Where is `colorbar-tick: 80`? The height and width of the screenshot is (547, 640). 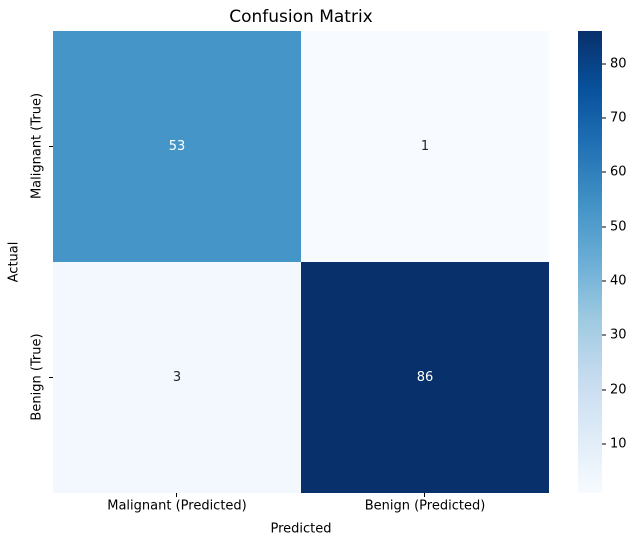
colorbar-tick: 80 is located at coordinates (614, 63).